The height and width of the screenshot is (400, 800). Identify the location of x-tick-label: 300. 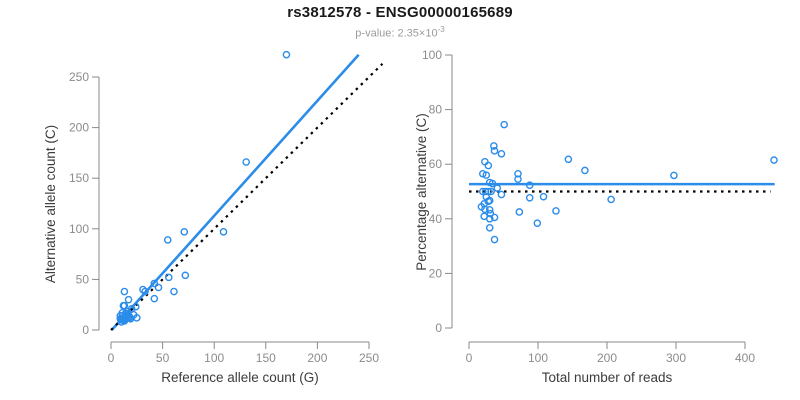
(676, 358).